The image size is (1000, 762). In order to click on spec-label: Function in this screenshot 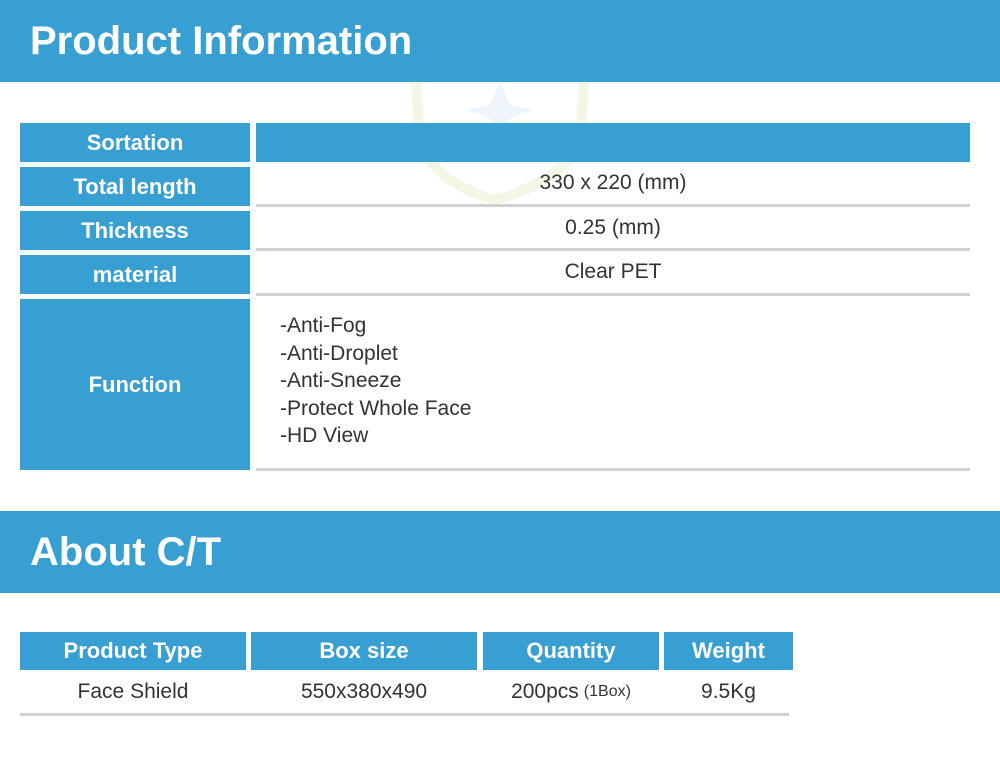, I will do `click(135, 384)`.